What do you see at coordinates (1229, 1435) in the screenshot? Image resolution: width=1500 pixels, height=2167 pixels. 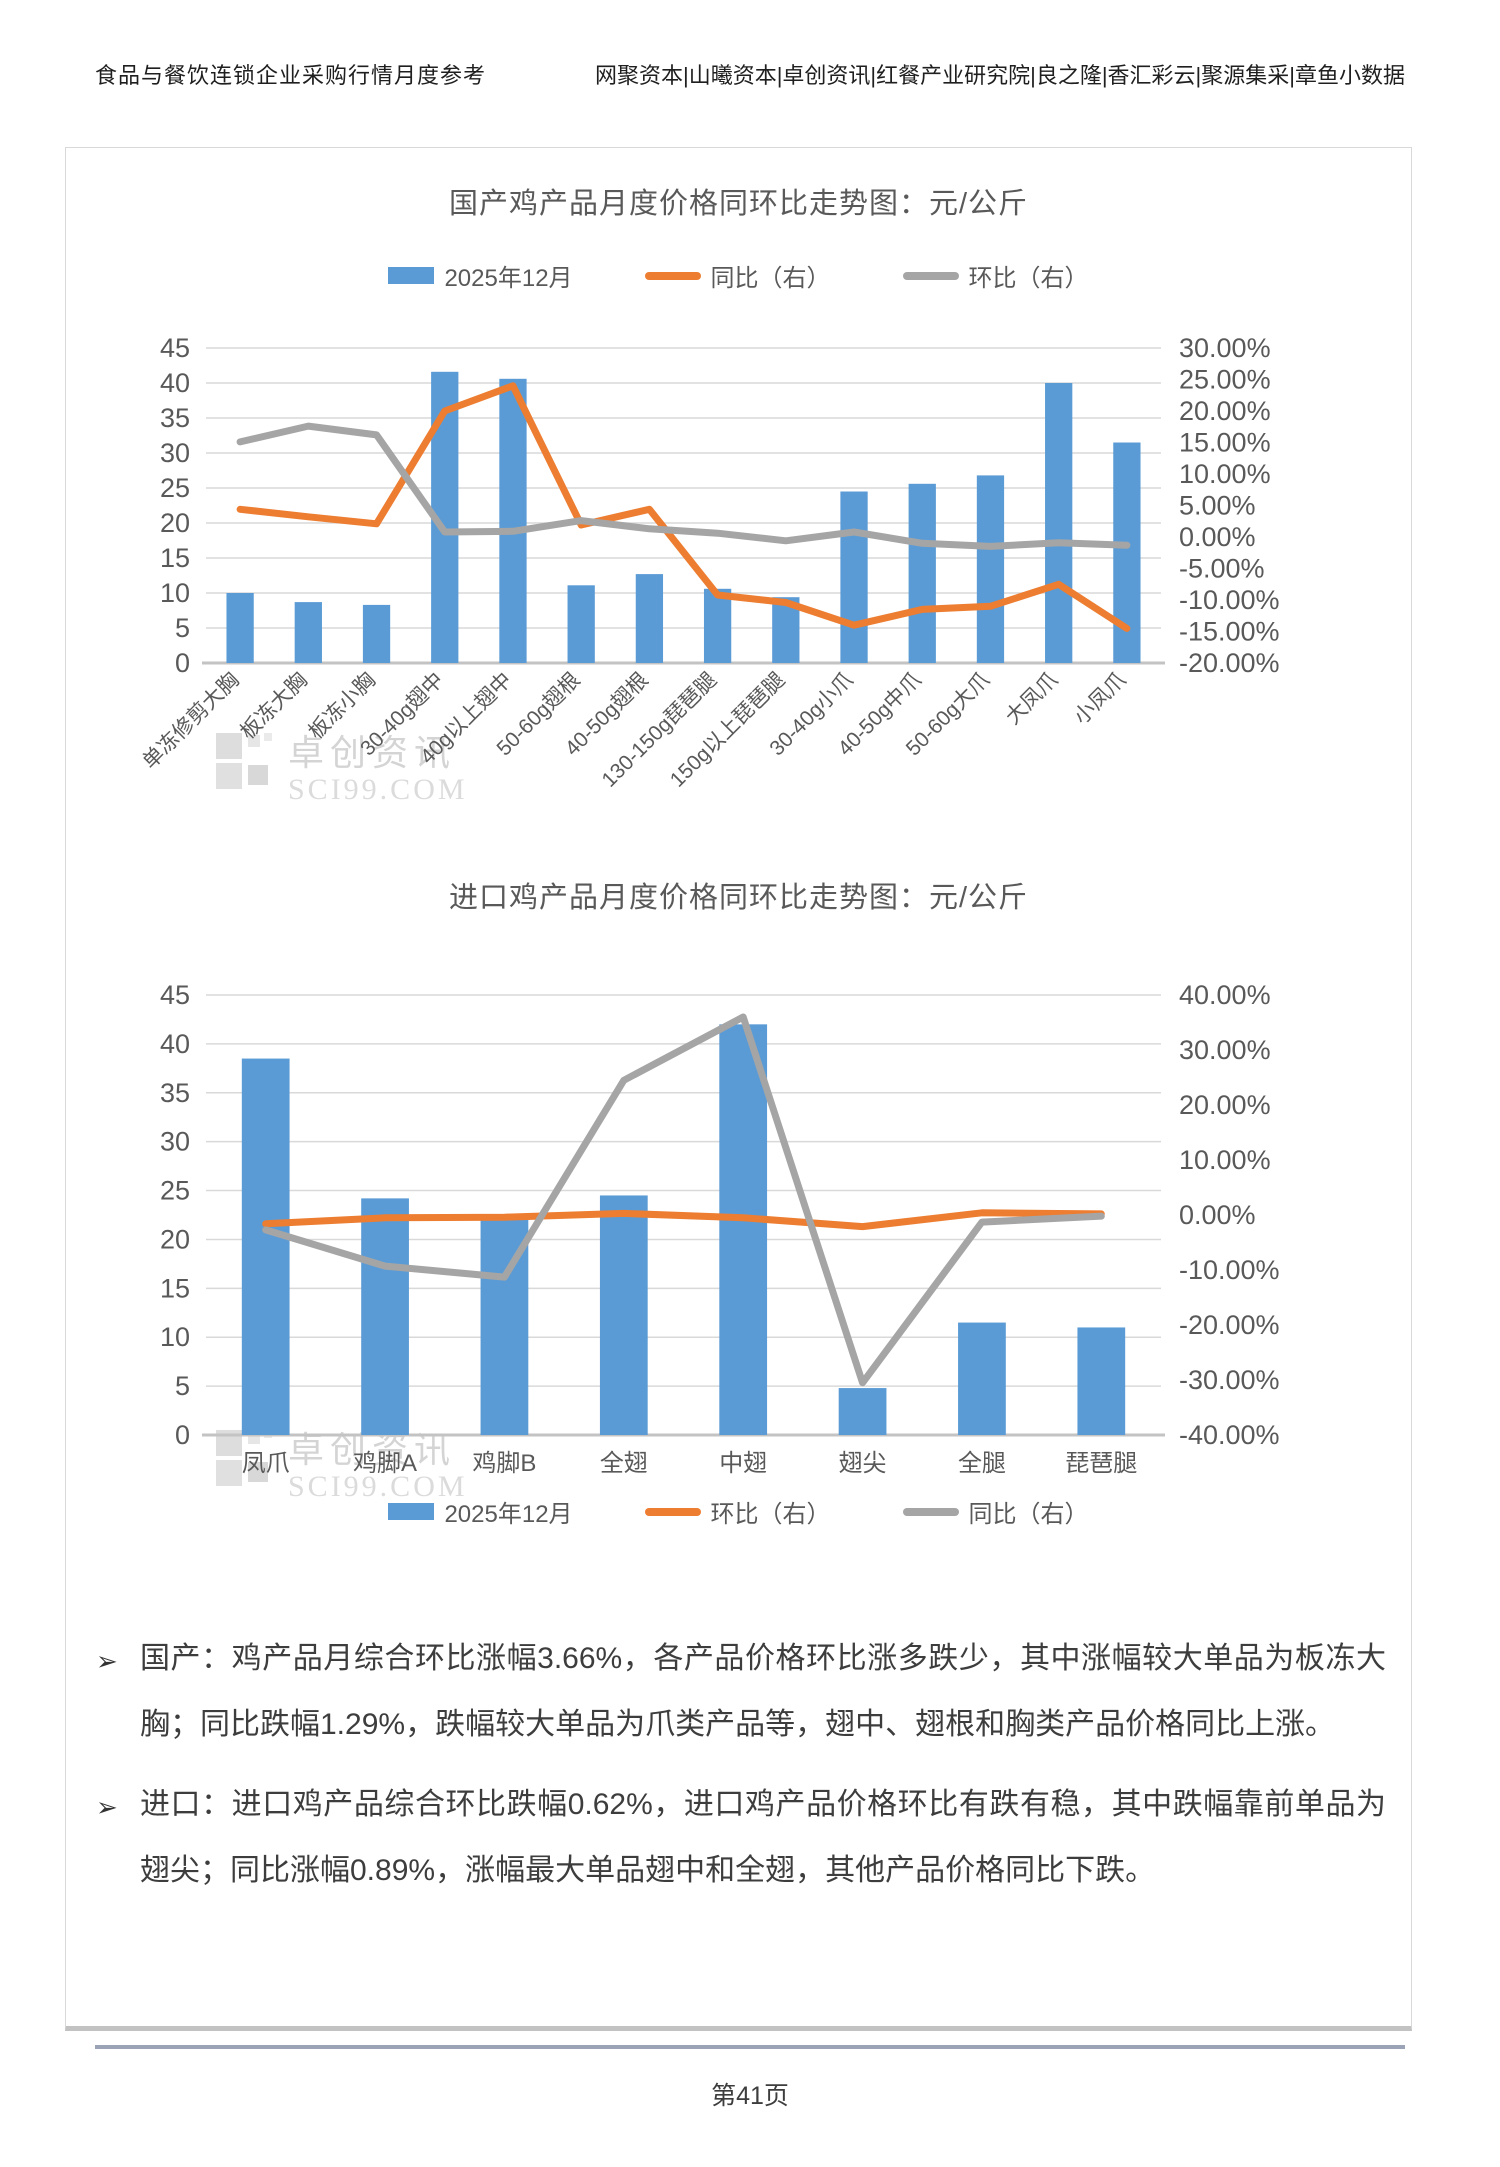 I see `right-axis-tick: -40.00%` at bounding box center [1229, 1435].